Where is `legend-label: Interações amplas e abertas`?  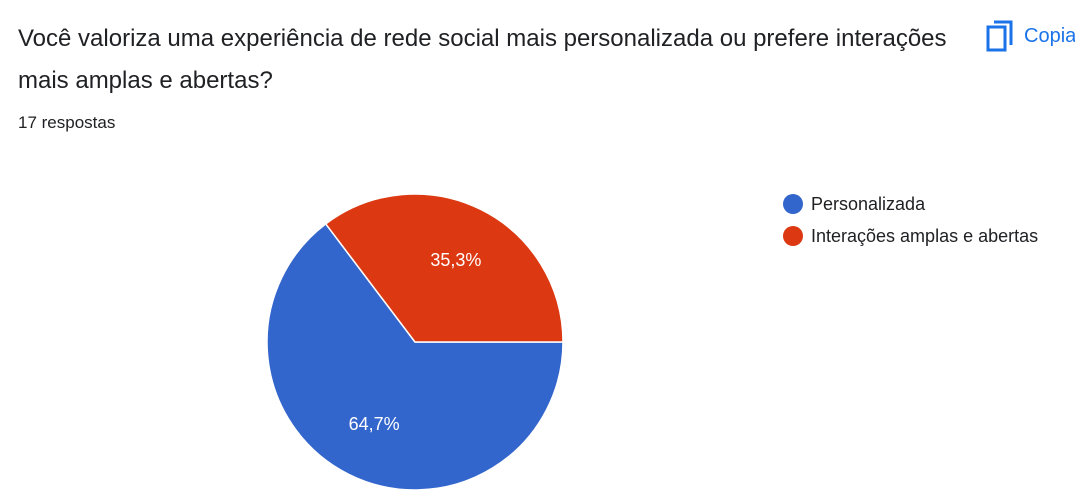 legend-label: Interações amplas e abertas is located at coordinates (925, 235).